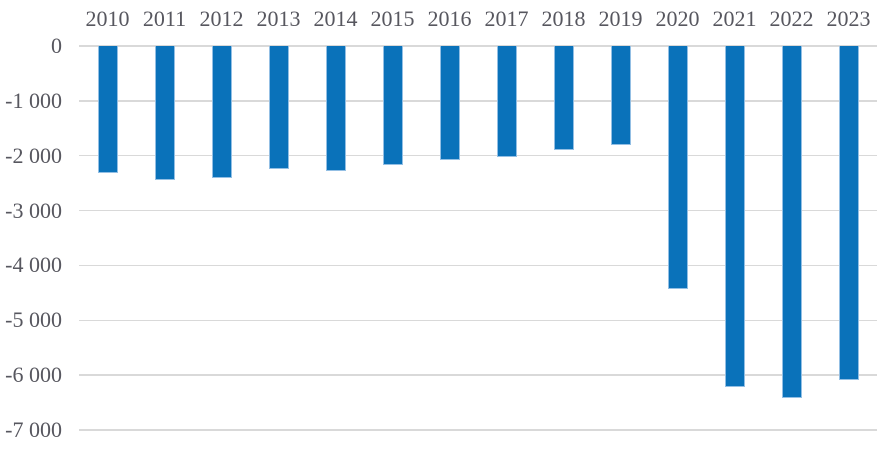 The width and height of the screenshot is (893, 451). Describe the element at coordinates (164, 113) in the screenshot. I see `bar-2011` at that location.